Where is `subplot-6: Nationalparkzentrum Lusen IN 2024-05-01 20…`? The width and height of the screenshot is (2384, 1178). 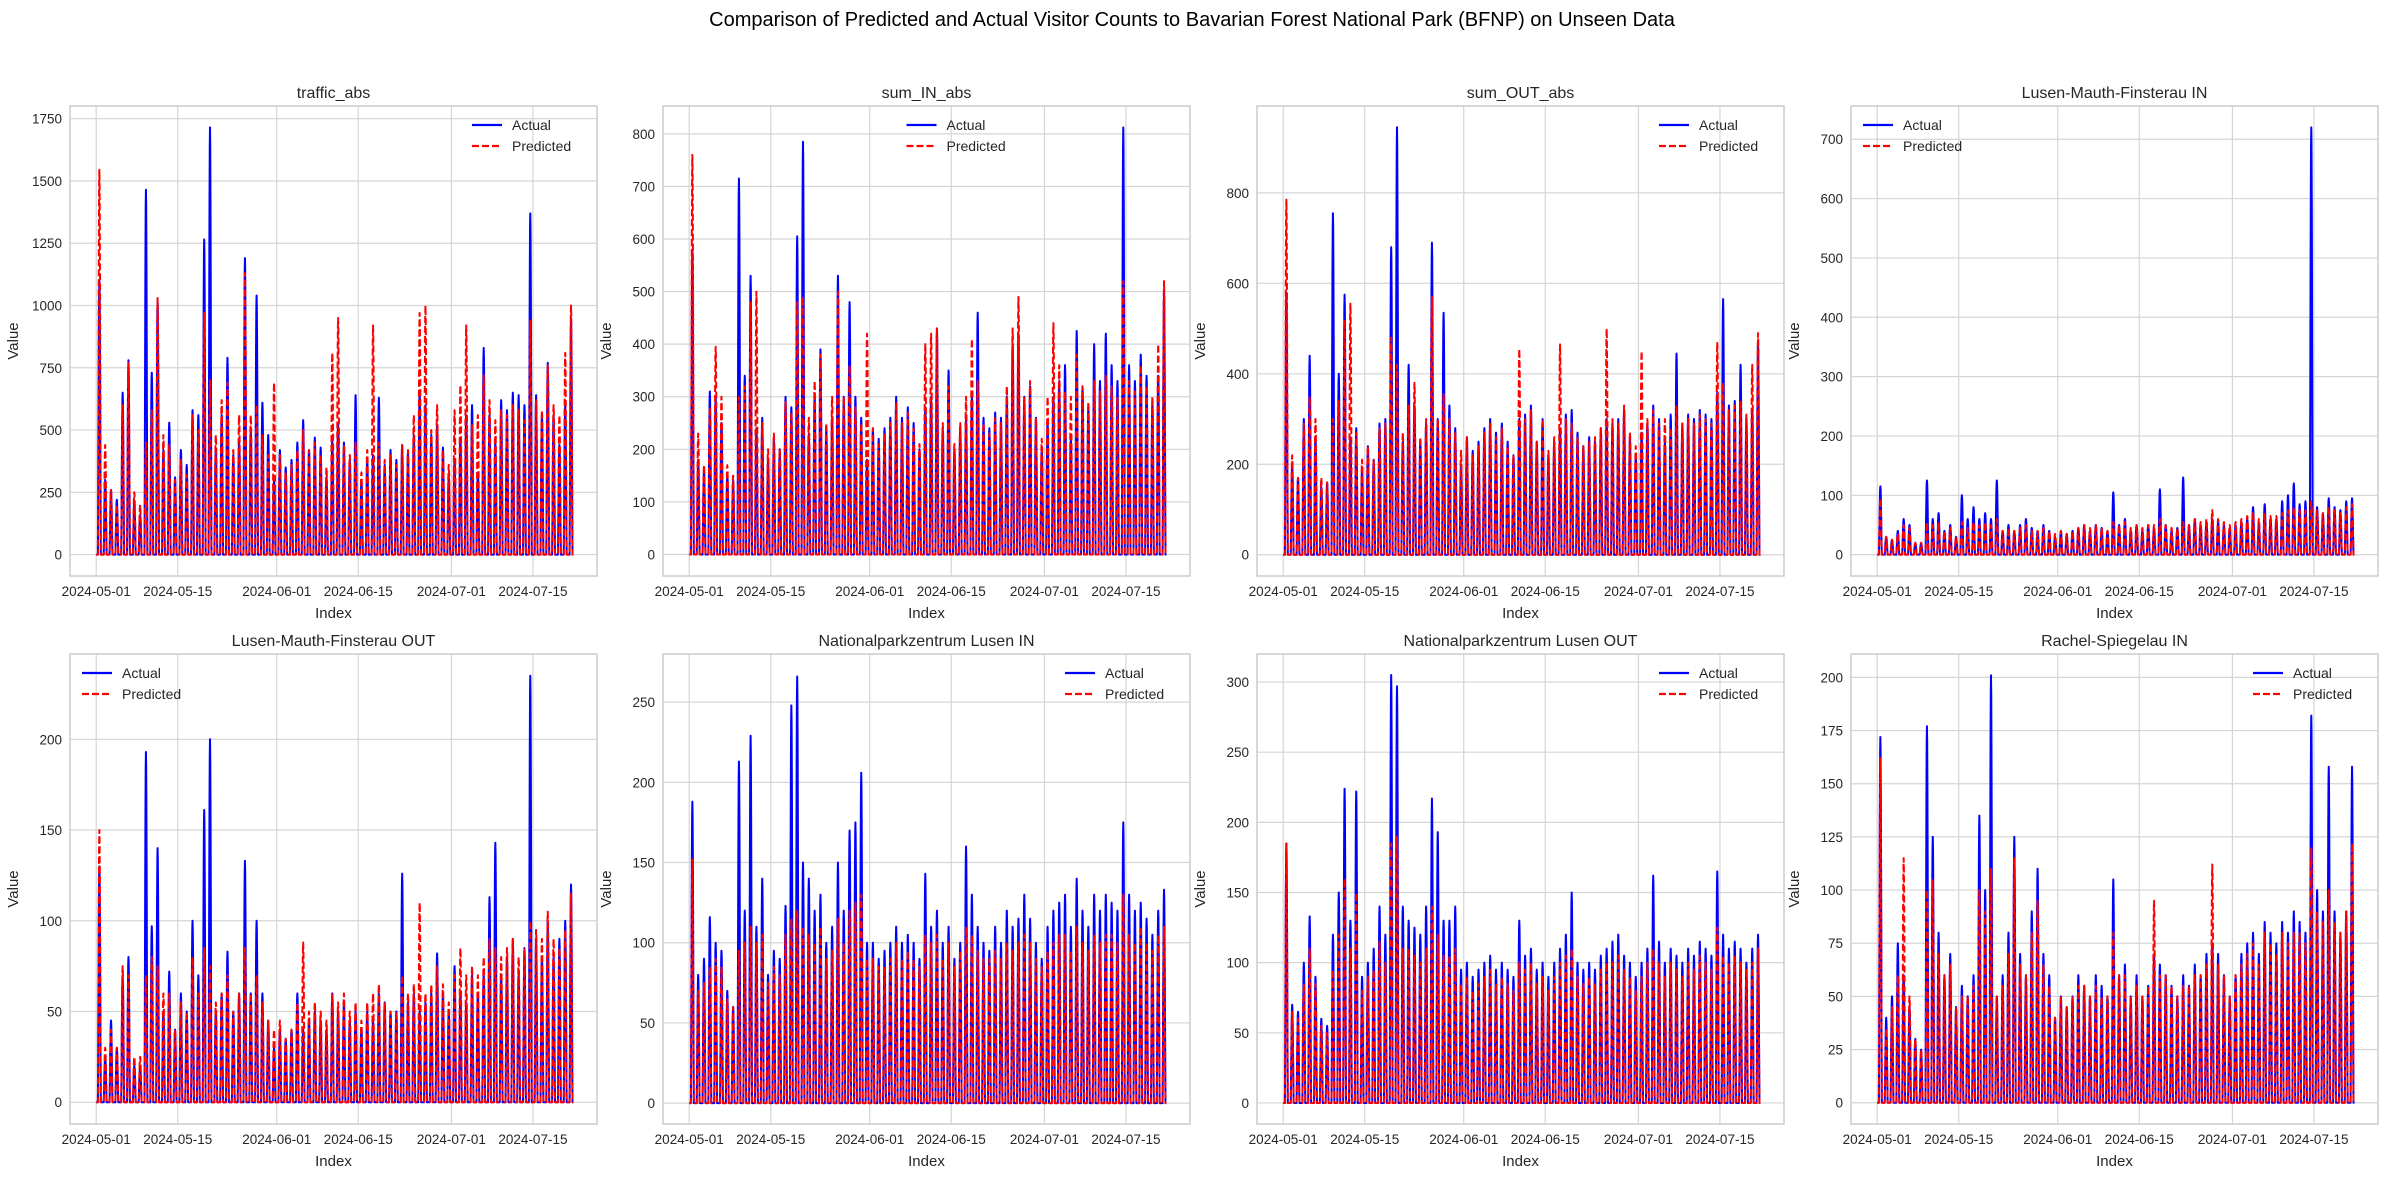
subplot-6: Nationalparkzentrum Lusen IN 2024-05-01 20… is located at coordinates (894, 901).